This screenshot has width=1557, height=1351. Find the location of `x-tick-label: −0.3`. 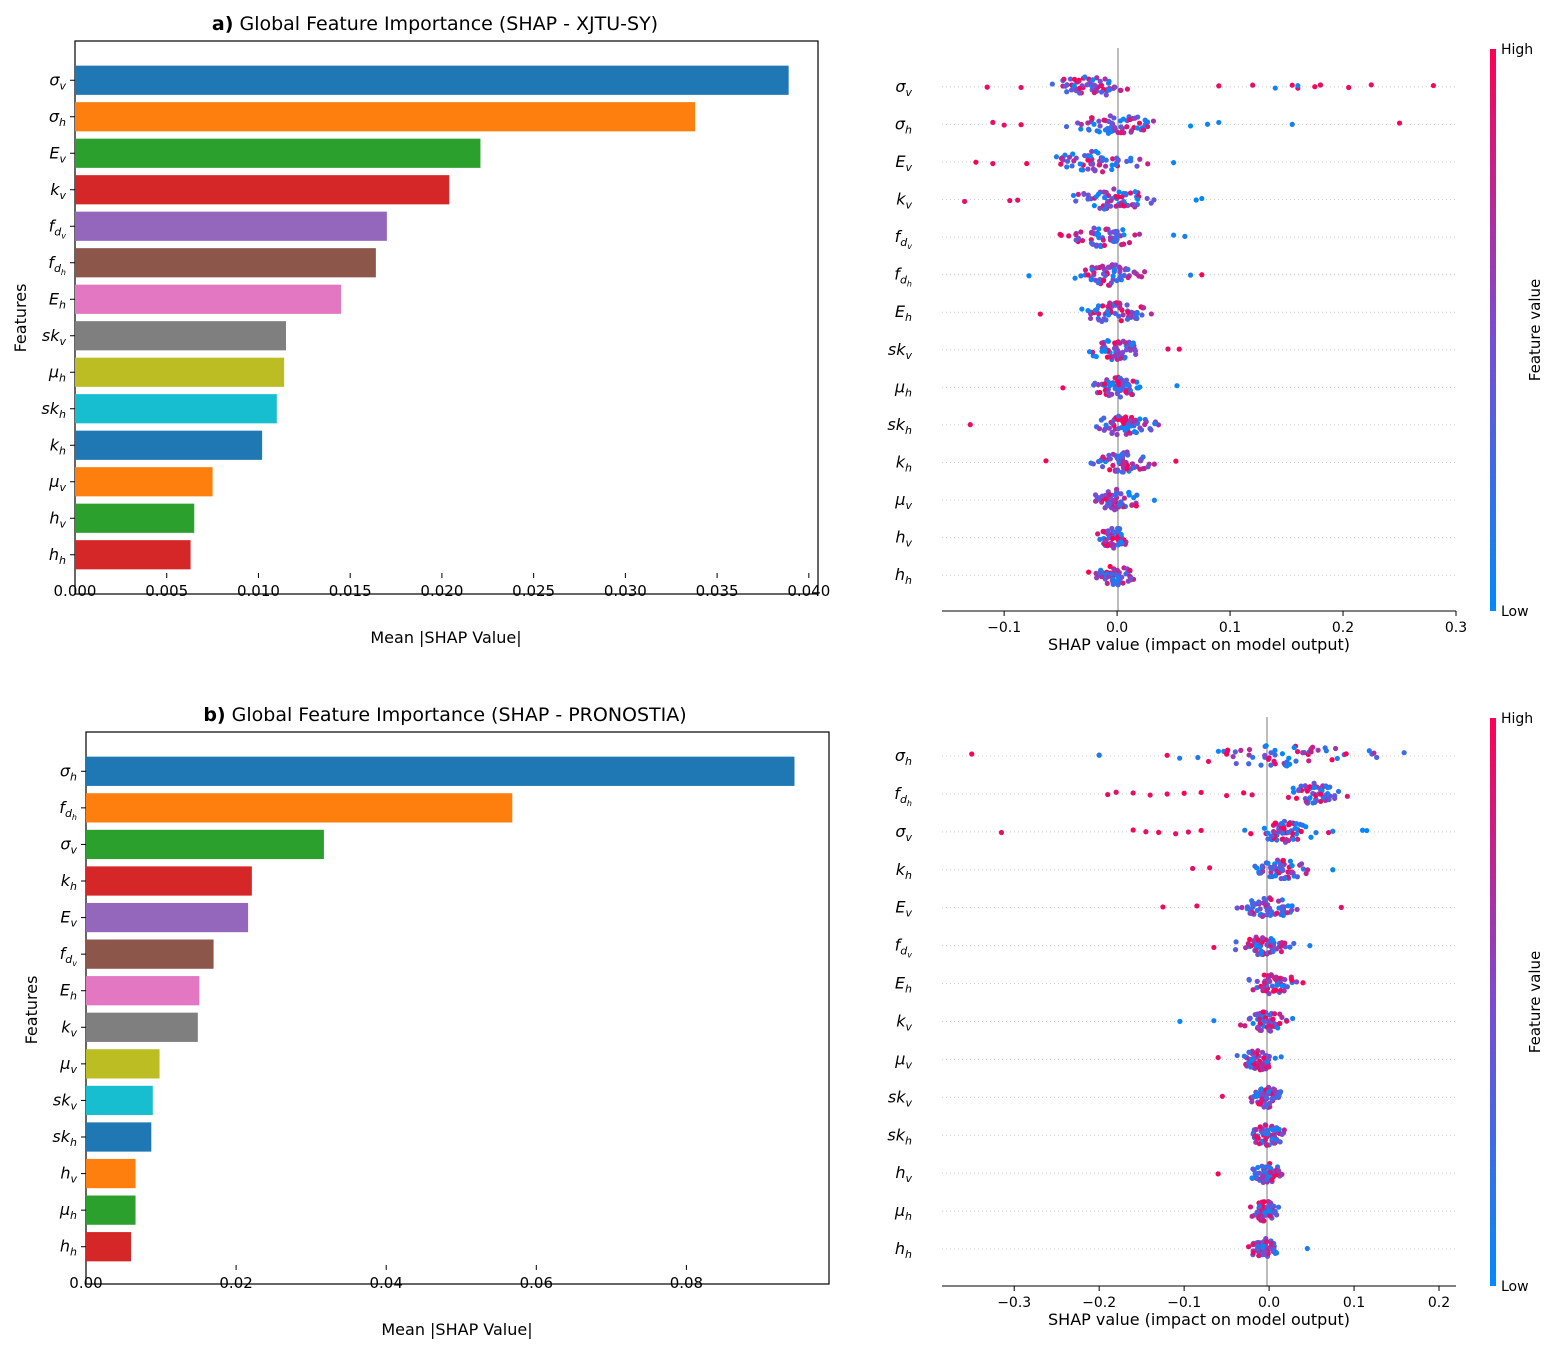

x-tick-label: −0.3 is located at coordinates (1014, 1303).